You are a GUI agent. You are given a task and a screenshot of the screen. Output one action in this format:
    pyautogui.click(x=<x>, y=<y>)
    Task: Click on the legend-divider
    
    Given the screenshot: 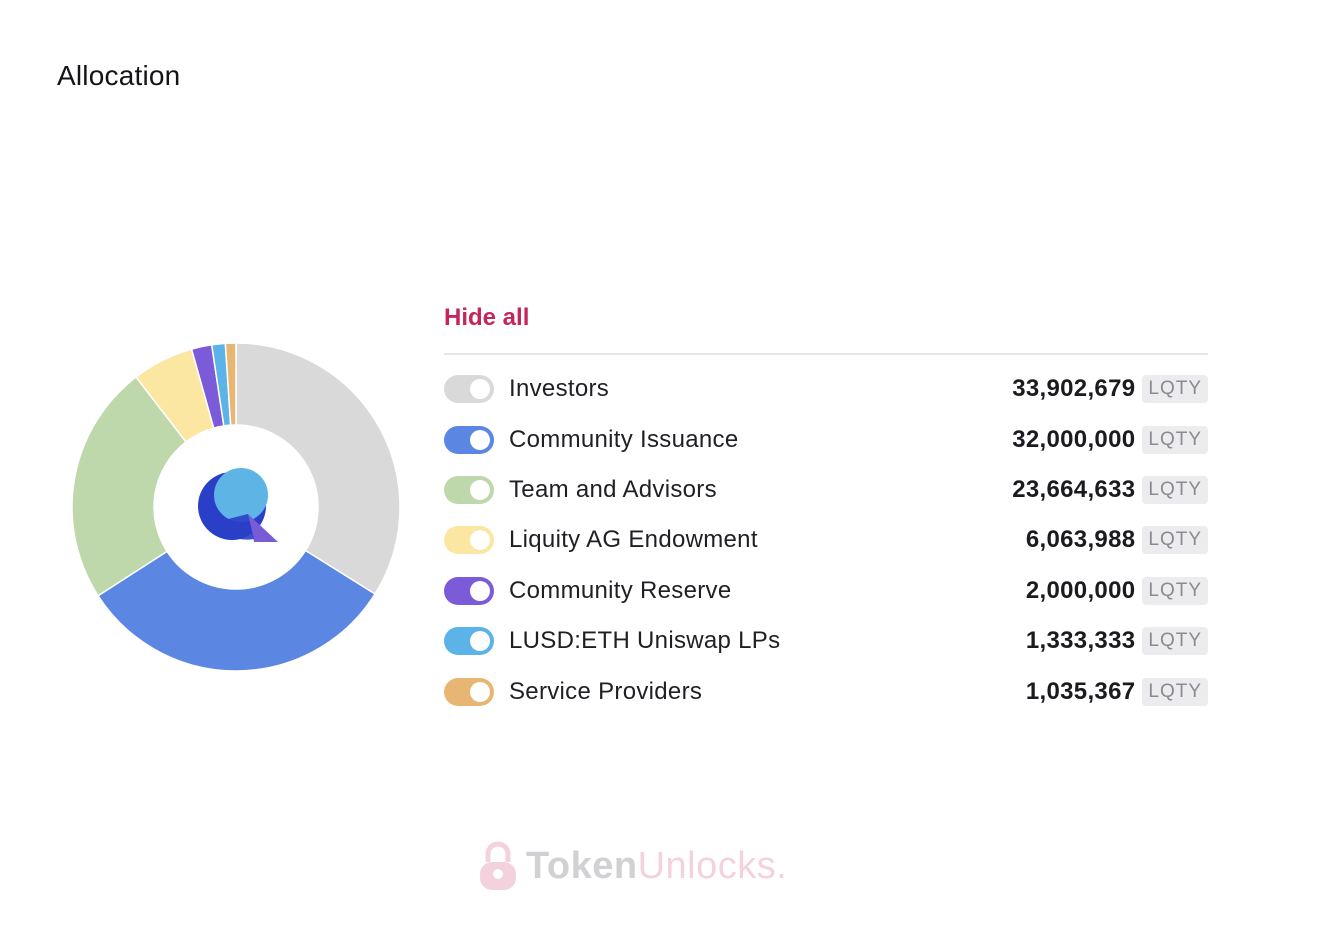 What is the action you would take?
    pyautogui.click(x=826, y=354)
    